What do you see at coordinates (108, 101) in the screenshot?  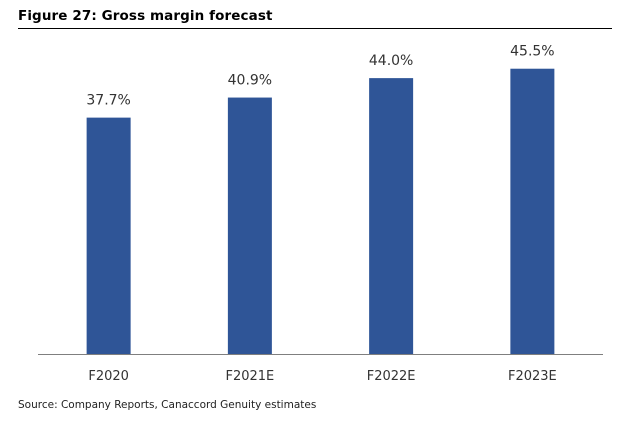 I see `data-label-f2020: 37.7%` at bounding box center [108, 101].